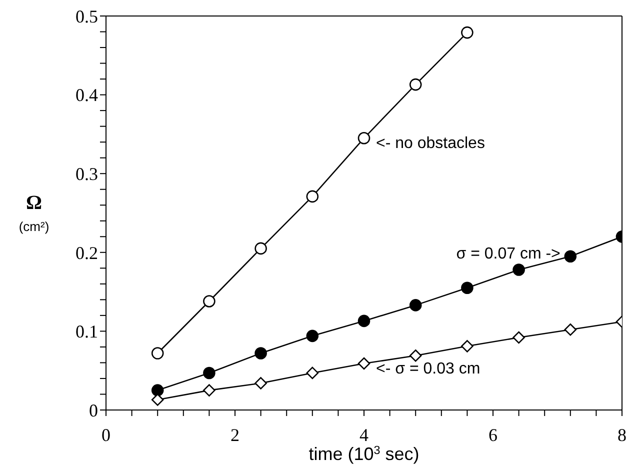 The width and height of the screenshot is (639, 472). What do you see at coordinates (364, 454) in the screenshot?
I see `x-axis-title: time (10$^{3}$ sec)` at bounding box center [364, 454].